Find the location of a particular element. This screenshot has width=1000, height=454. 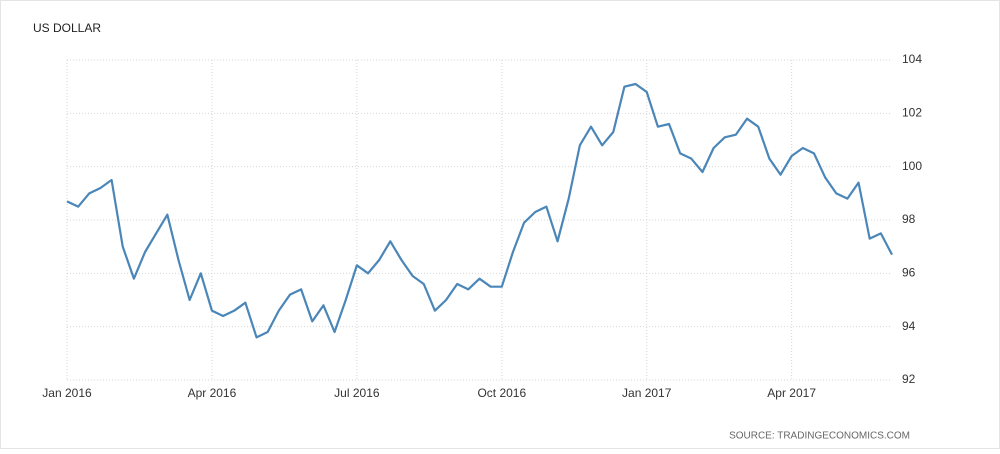

y-tick-label: 94 is located at coordinates (909, 326).